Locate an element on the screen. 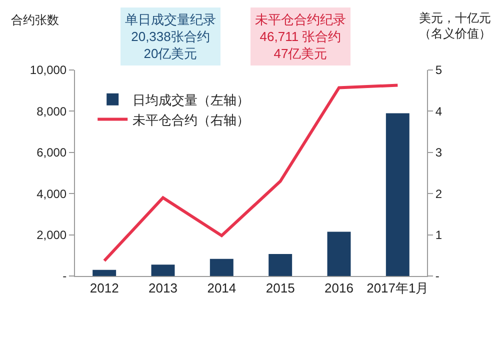  y-tick-label: 8,000 is located at coordinates (51, 111).